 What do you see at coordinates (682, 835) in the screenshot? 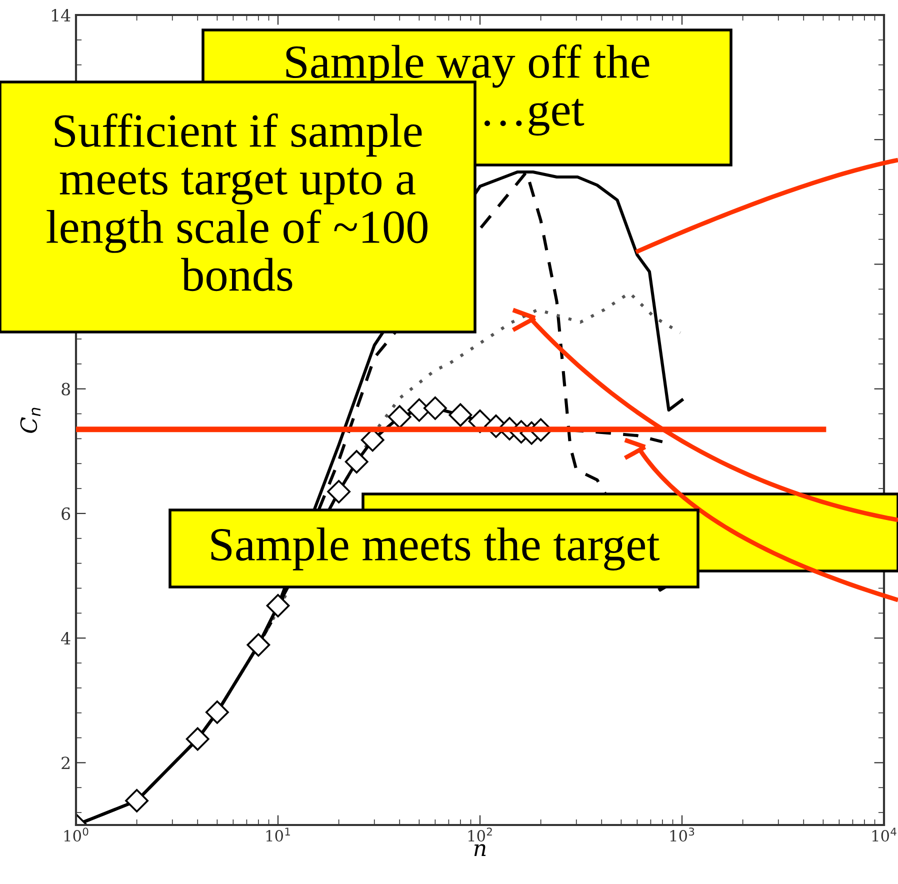
I see `x-tick-label: 10$^{3}$` at bounding box center [682, 835].